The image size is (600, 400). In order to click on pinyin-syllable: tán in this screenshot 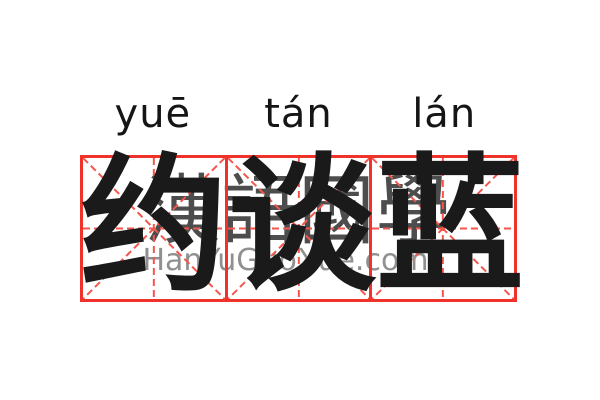, I will do `click(298, 114)`.